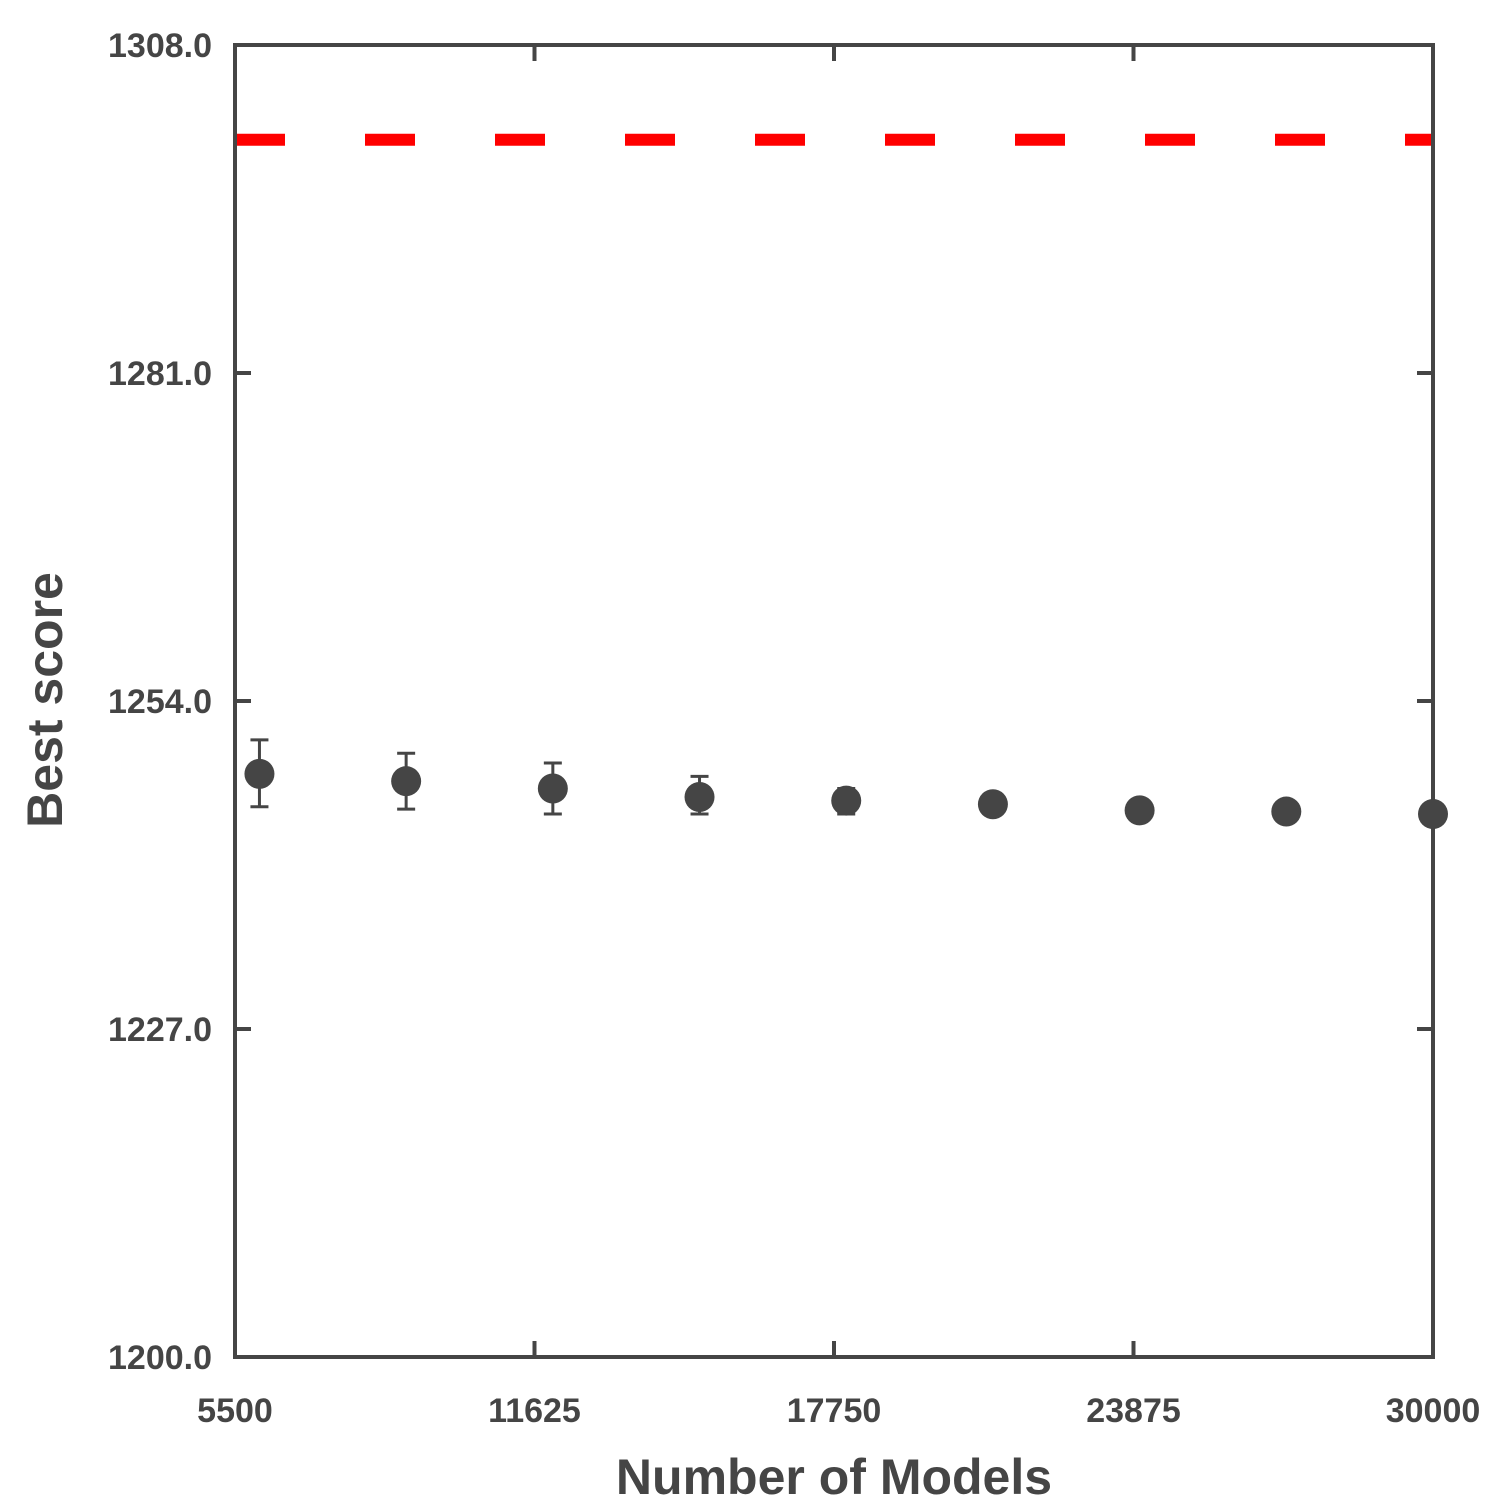  Describe the element at coordinates (45, 700) in the screenshot. I see `y-axis-title: Best score` at that location.